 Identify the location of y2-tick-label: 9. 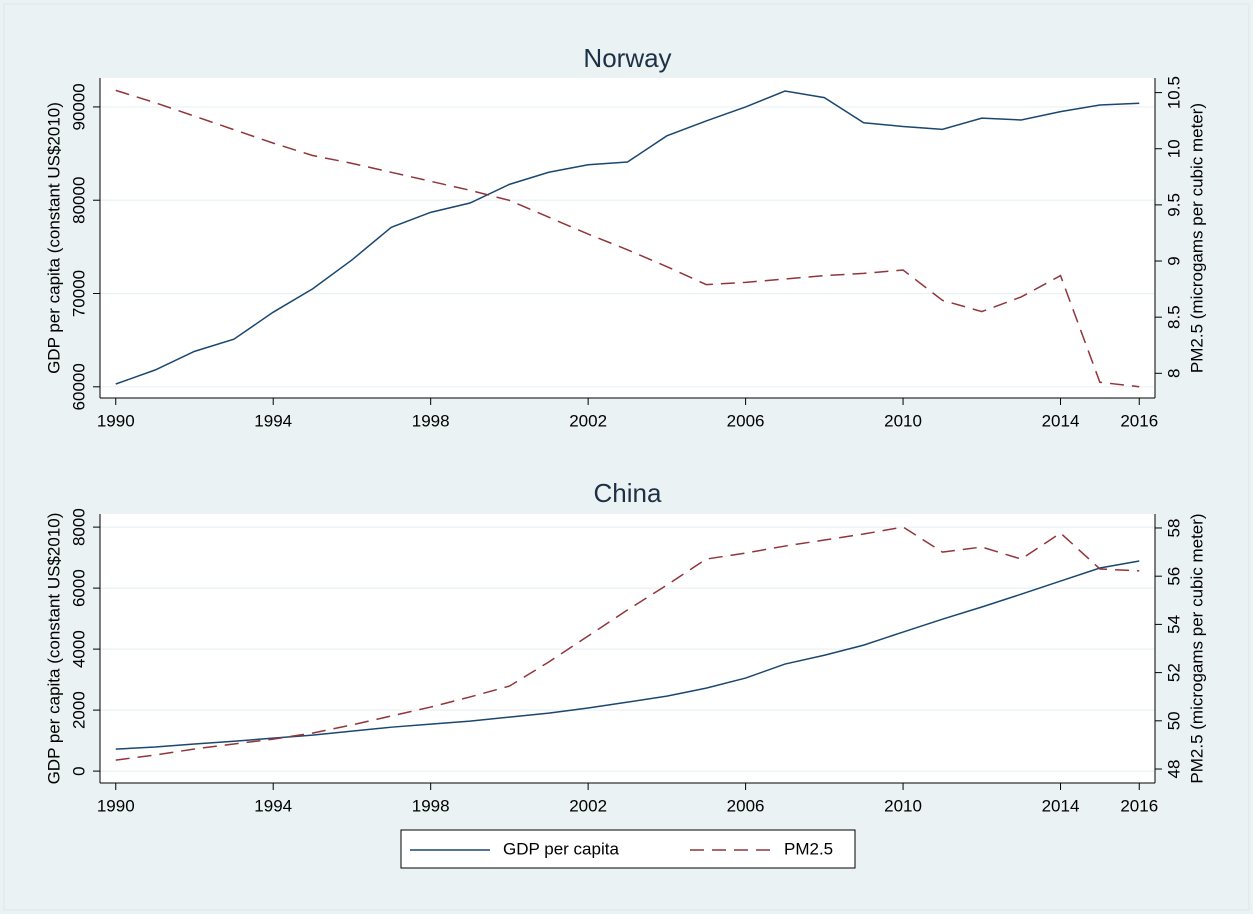
(1173, 260).